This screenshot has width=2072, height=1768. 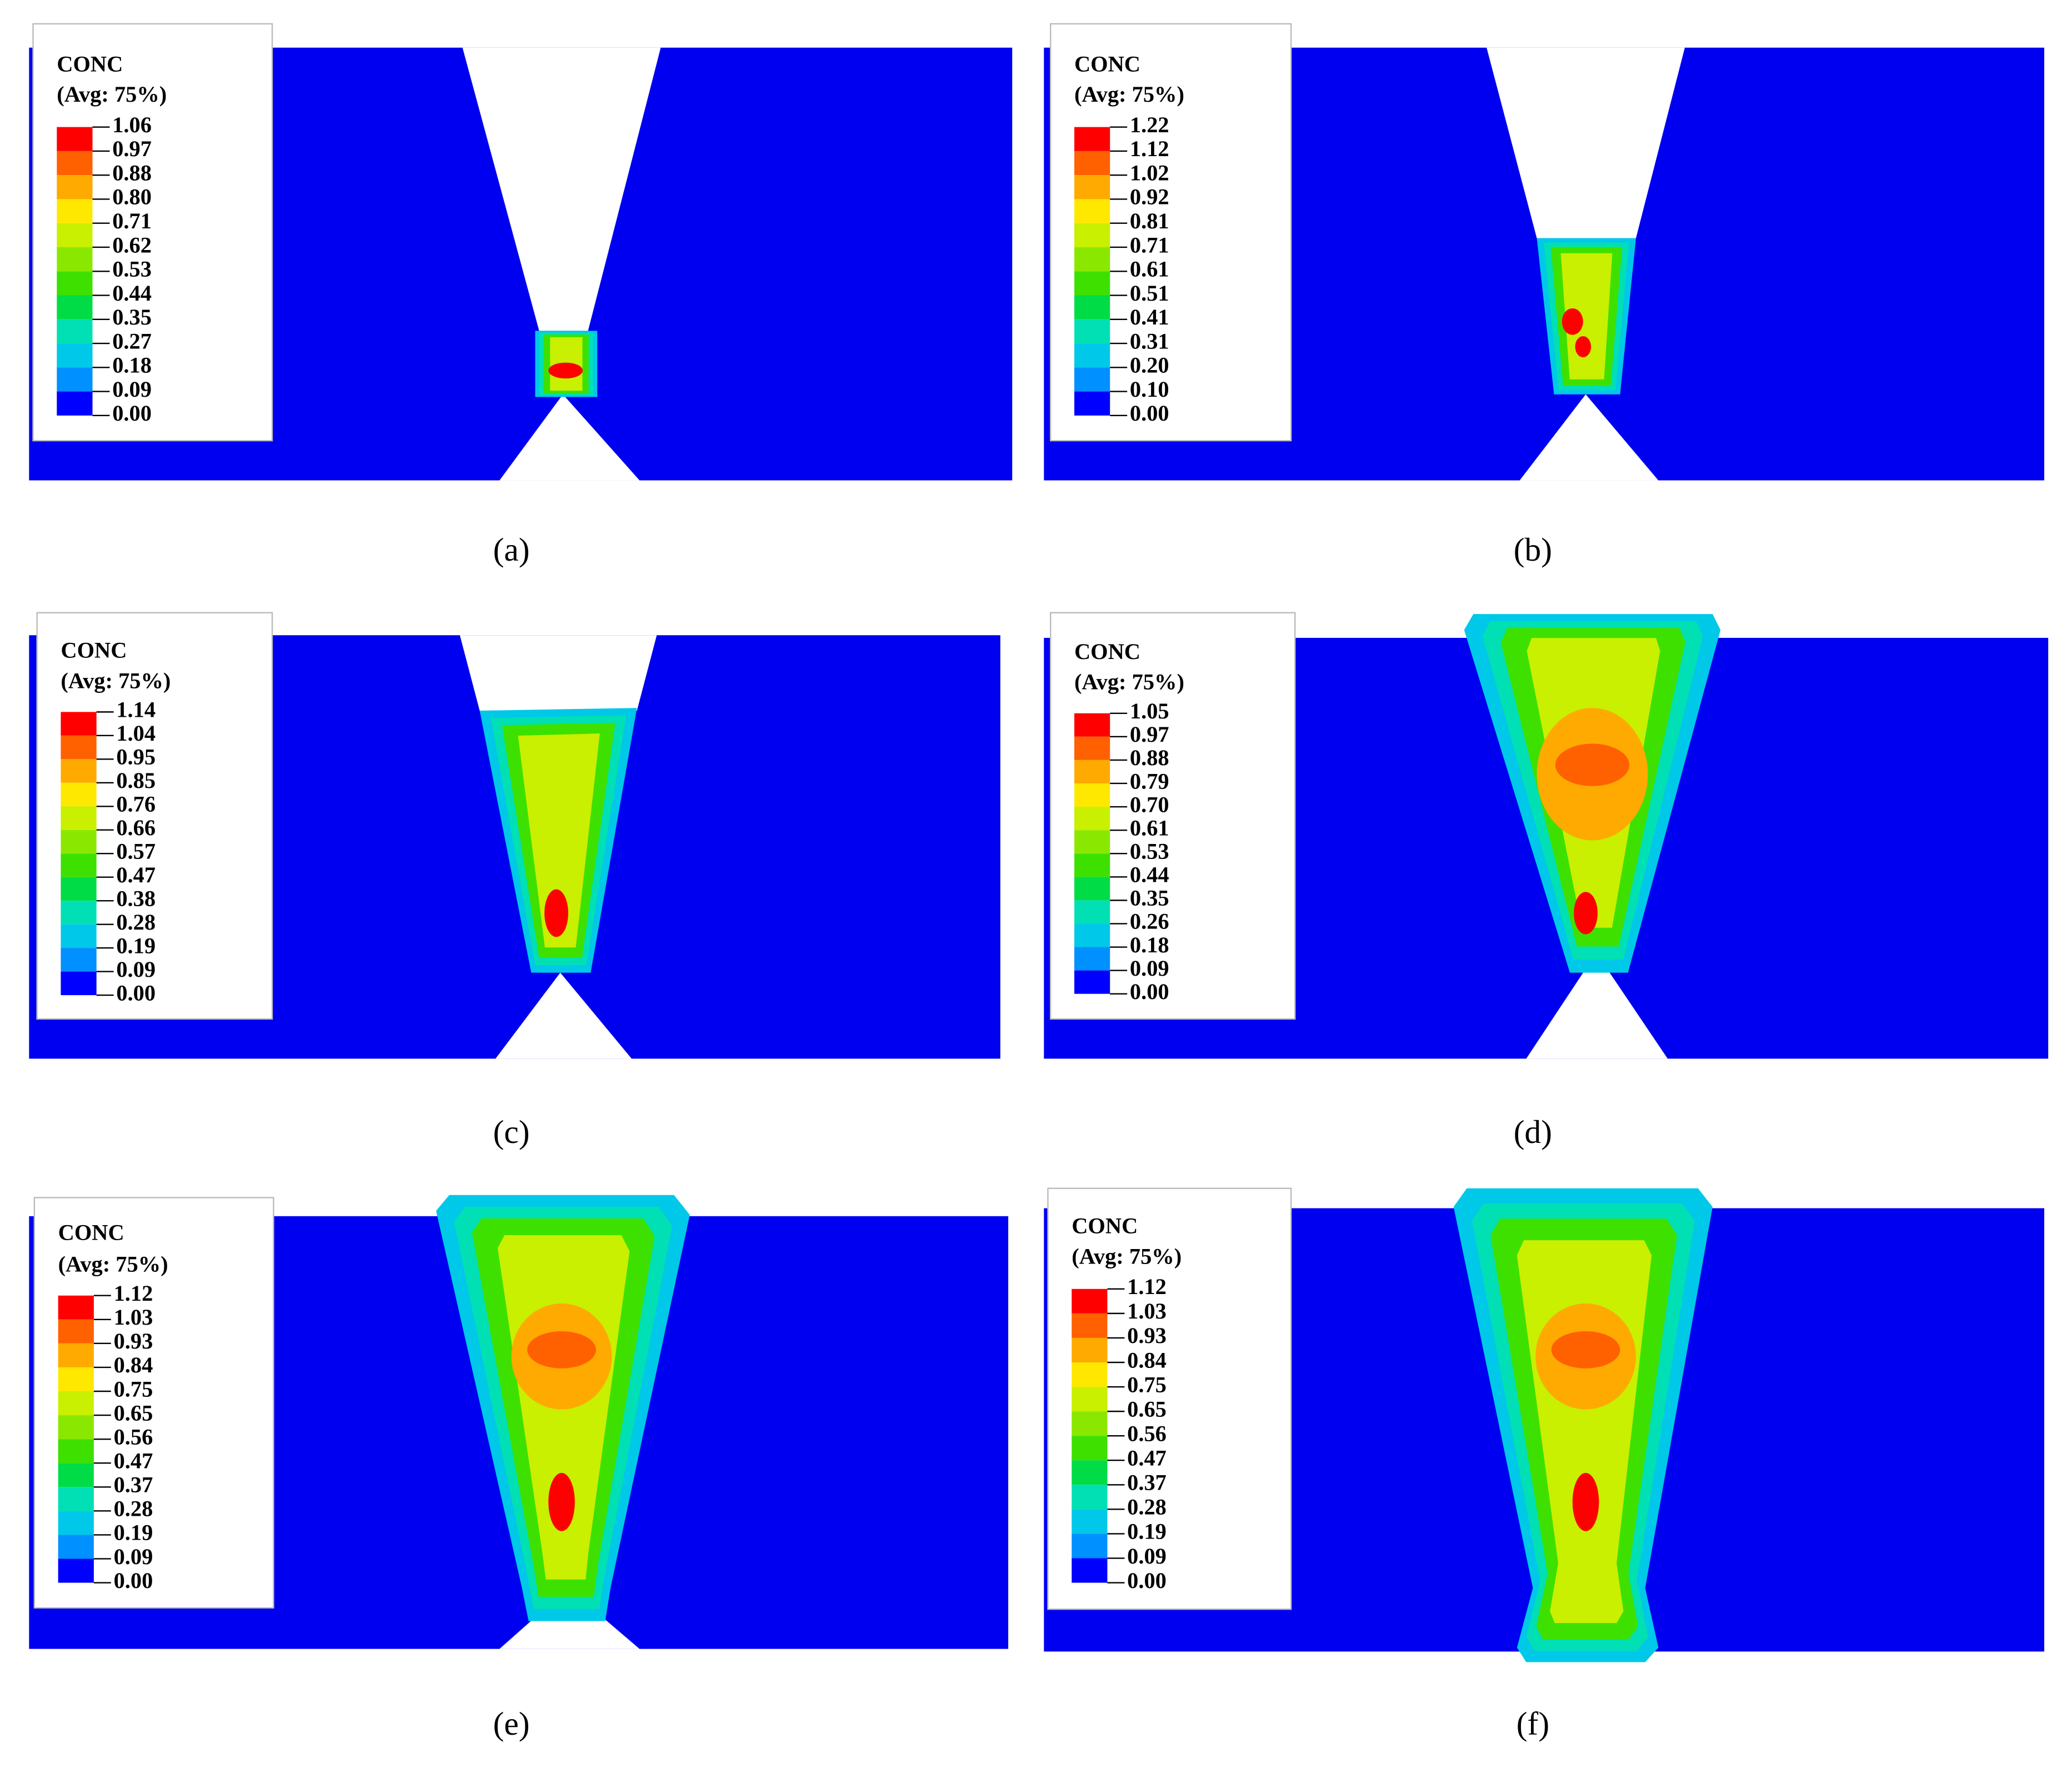 I want to click on weld-contour, so click(x=1586, y=316).